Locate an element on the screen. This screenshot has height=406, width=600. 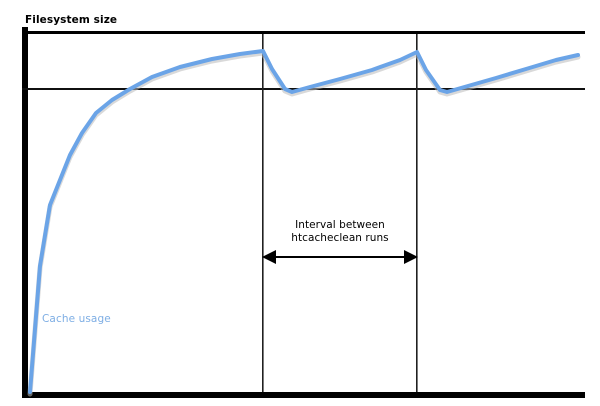
interval-arrow-head-left is located at coordinates (269, 257).